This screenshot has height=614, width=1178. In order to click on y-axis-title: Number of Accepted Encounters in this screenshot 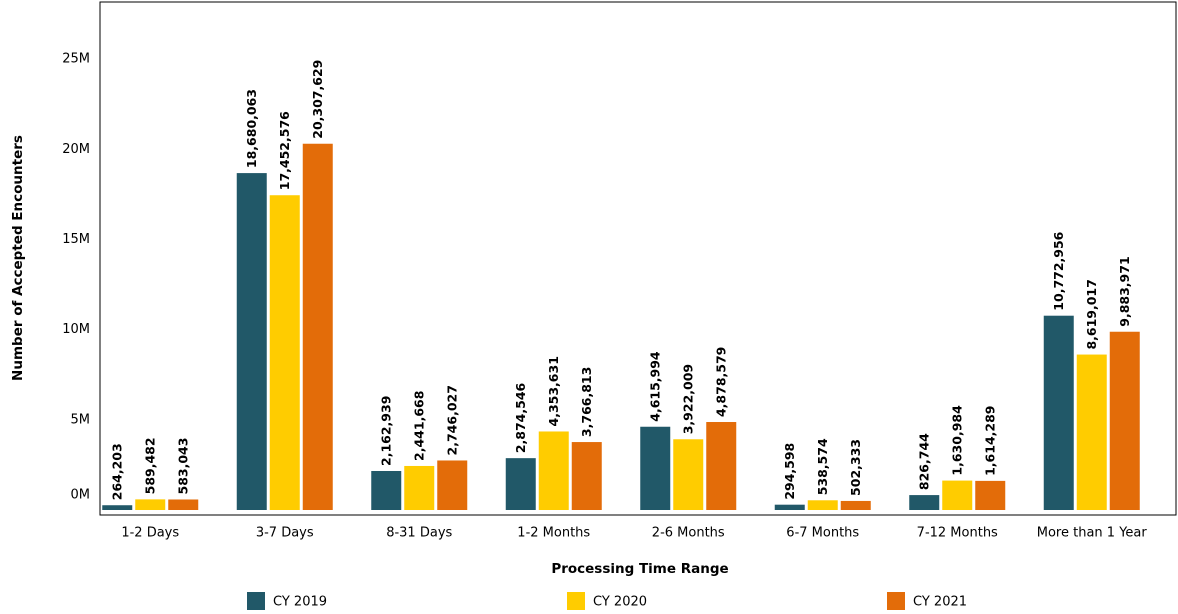, I will do `click(18, 258)`.